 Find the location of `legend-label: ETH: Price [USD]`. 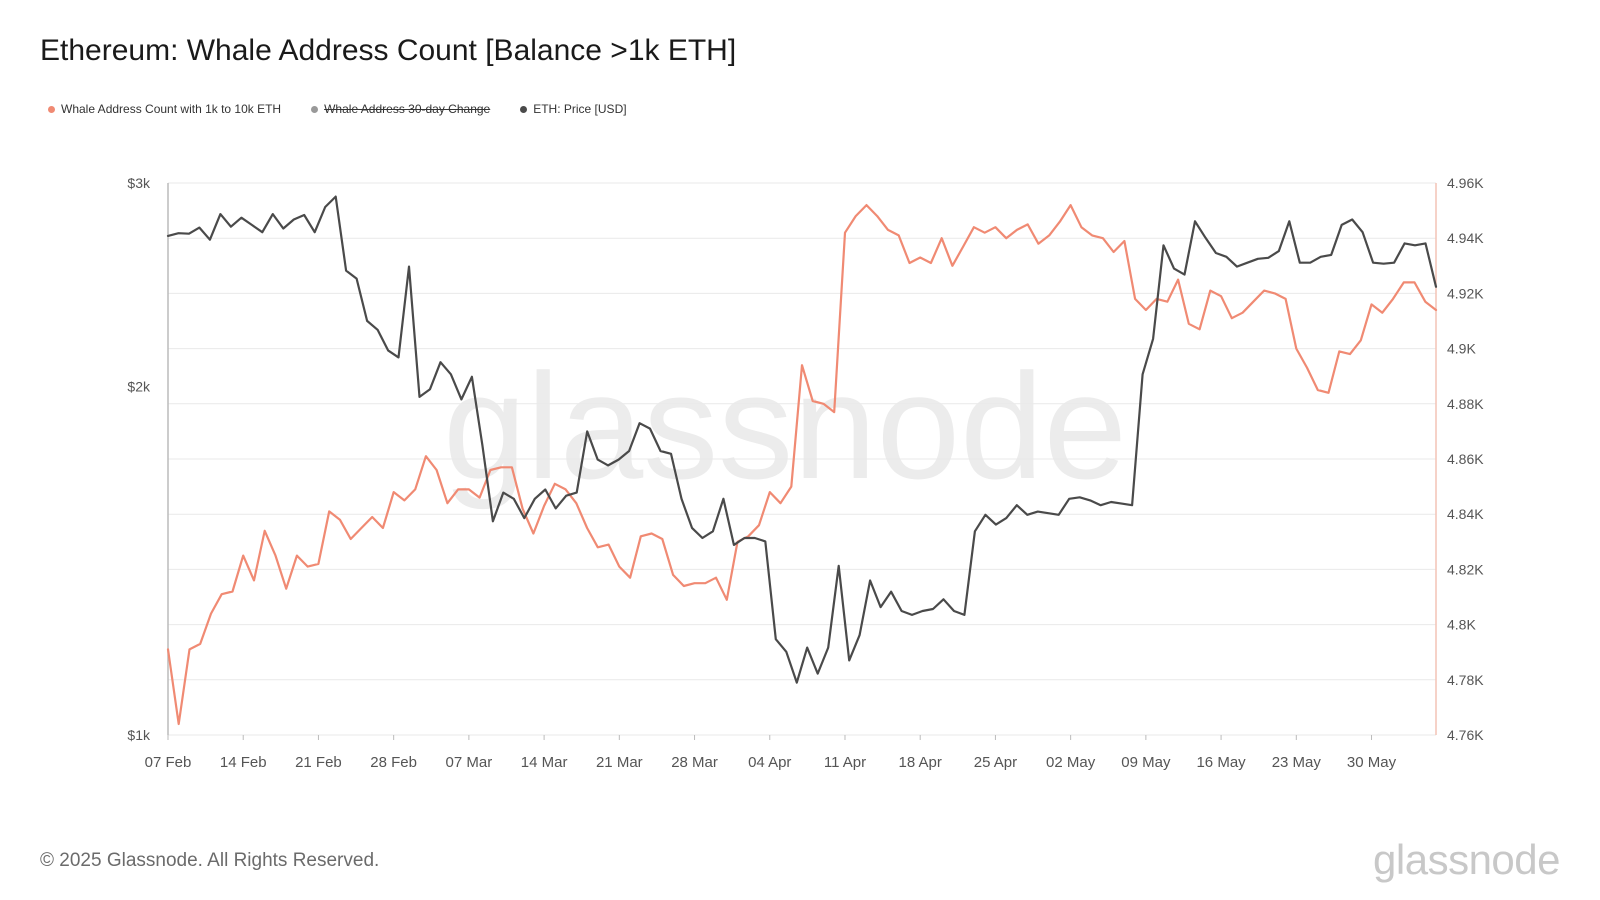

legend-label: ETH: Price [USD] is located at coordinates (580, 109).